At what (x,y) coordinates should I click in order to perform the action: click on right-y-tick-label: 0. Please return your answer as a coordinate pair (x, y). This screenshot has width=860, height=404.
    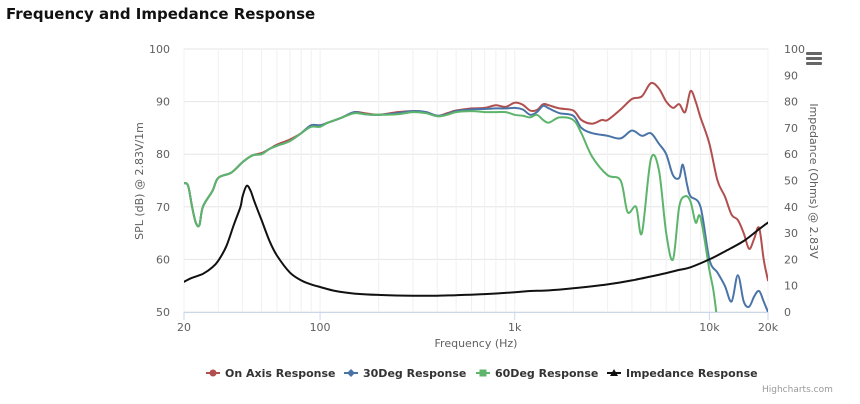
    Looking at the image, I should click on (787, 312).